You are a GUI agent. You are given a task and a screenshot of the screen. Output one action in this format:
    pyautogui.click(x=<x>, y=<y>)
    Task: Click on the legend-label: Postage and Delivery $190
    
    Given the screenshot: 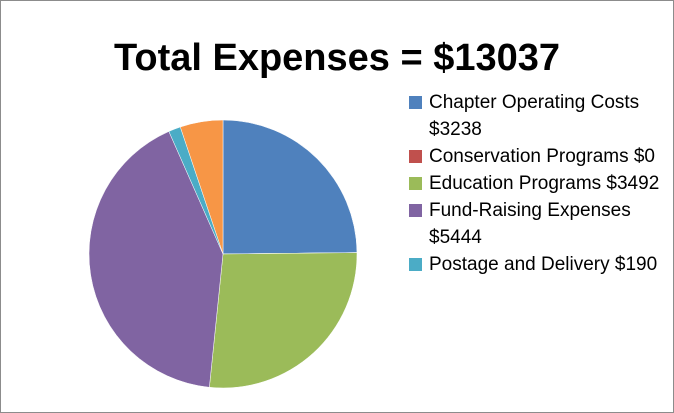 What is the action you would take?
    pyautogui.click(x=543, y=264)
    